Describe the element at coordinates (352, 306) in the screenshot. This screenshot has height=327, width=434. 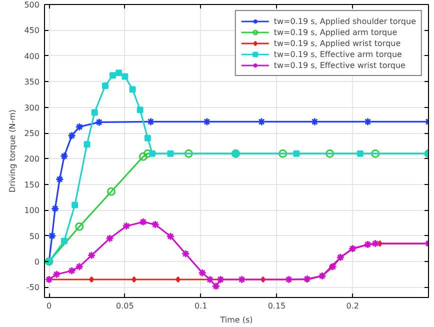
I see `x-tick-label: 0.2` at that location.